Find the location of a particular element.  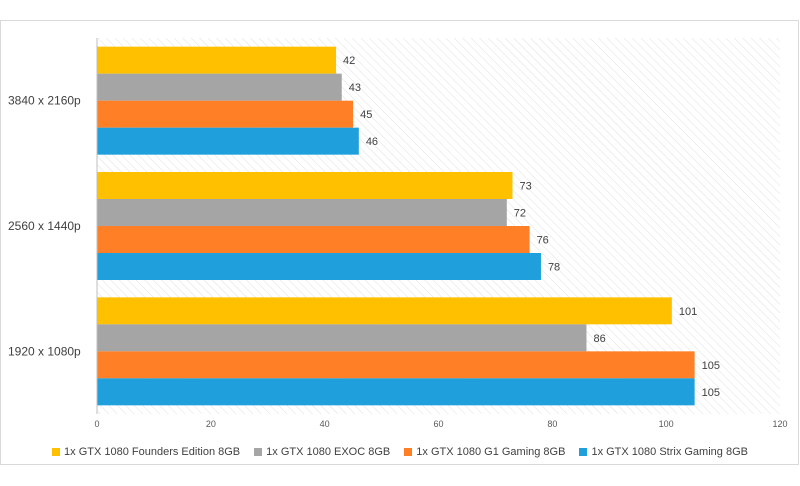

legend-item: 1x GTX 1080 EXOC 8GB is located at coordinates (322, 452).